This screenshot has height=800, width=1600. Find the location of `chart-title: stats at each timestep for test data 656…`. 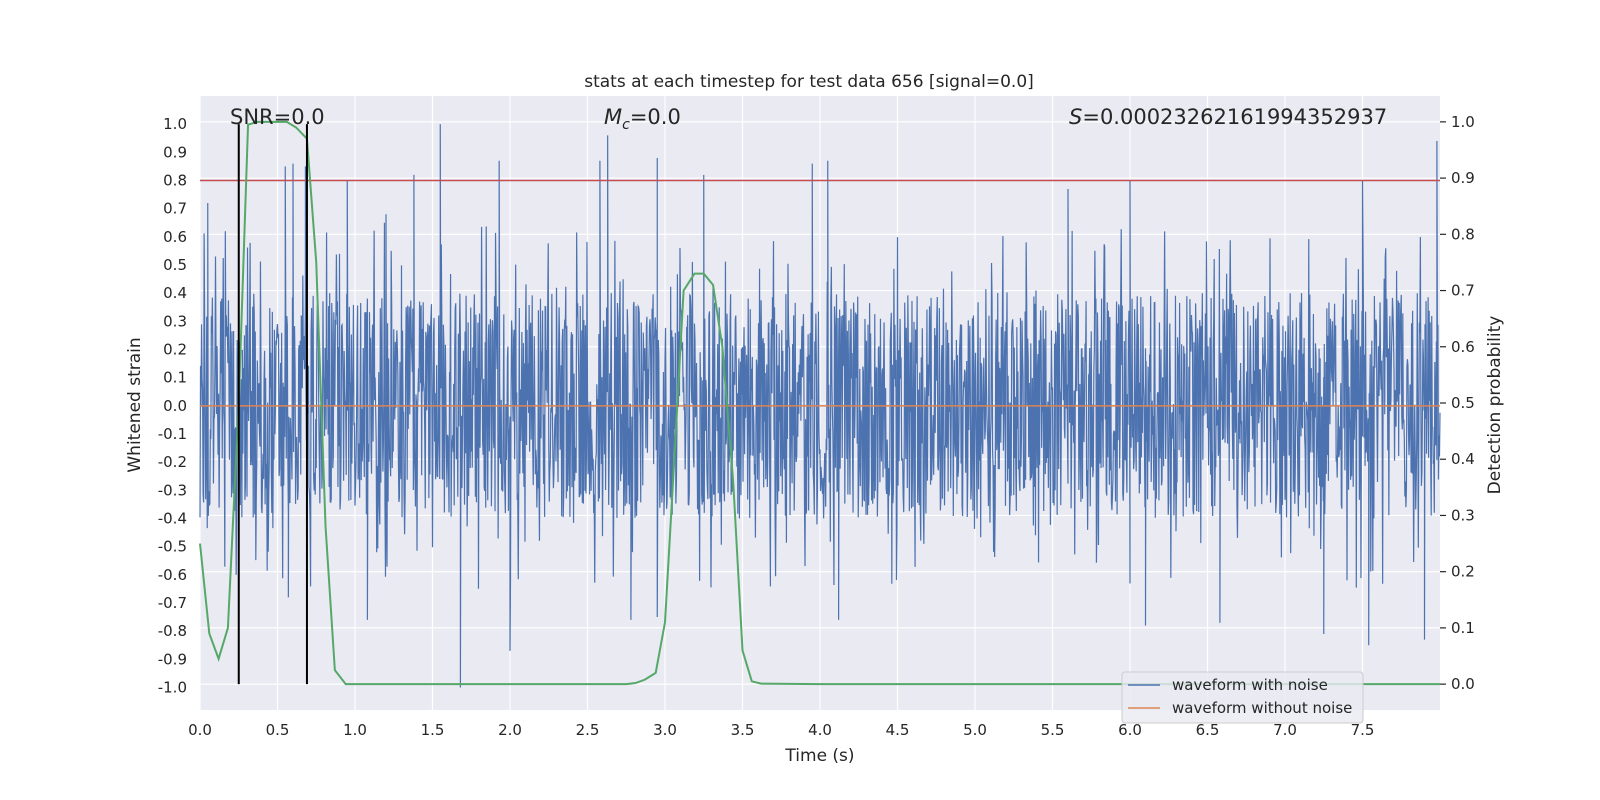

chart-title: stats at each timestep for test data 656… is located at coordinates (809, 82).